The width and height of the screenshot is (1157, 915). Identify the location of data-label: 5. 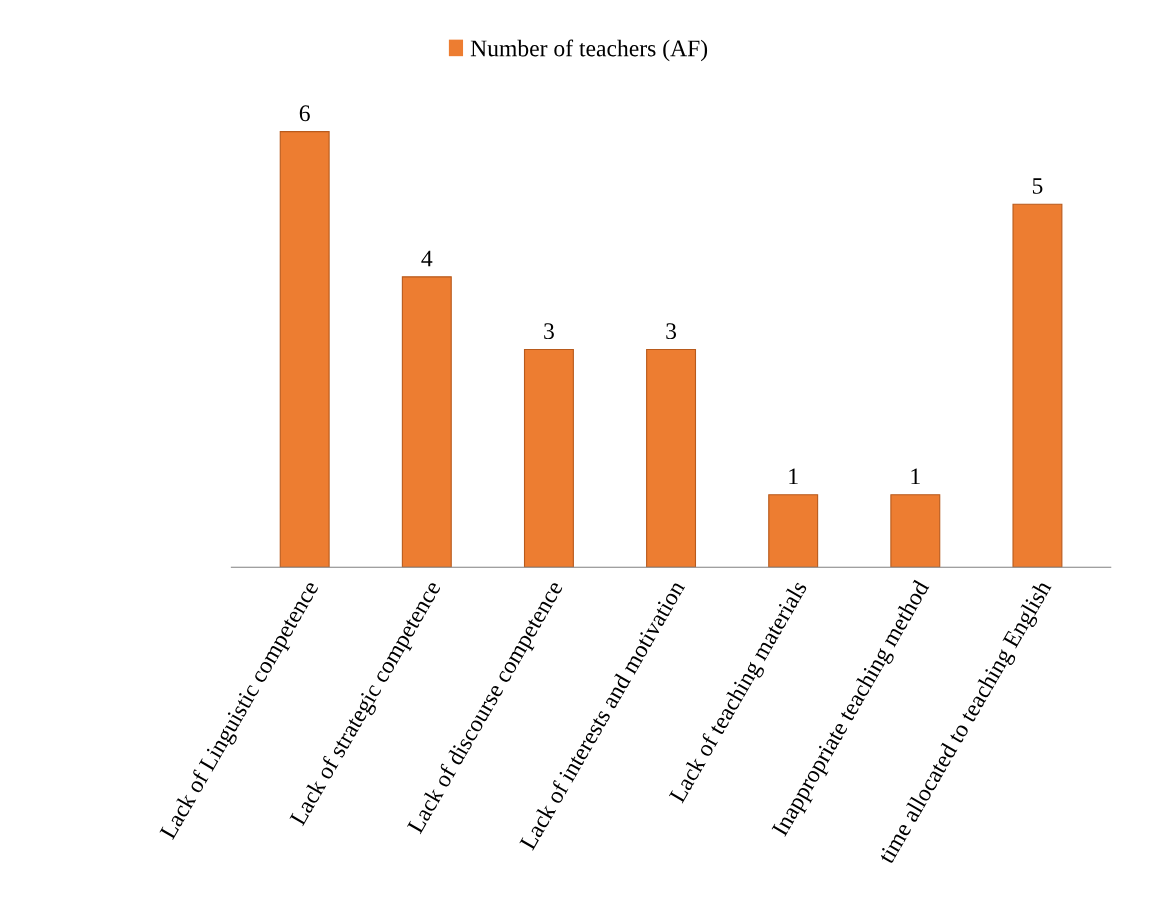
(1037, 186).